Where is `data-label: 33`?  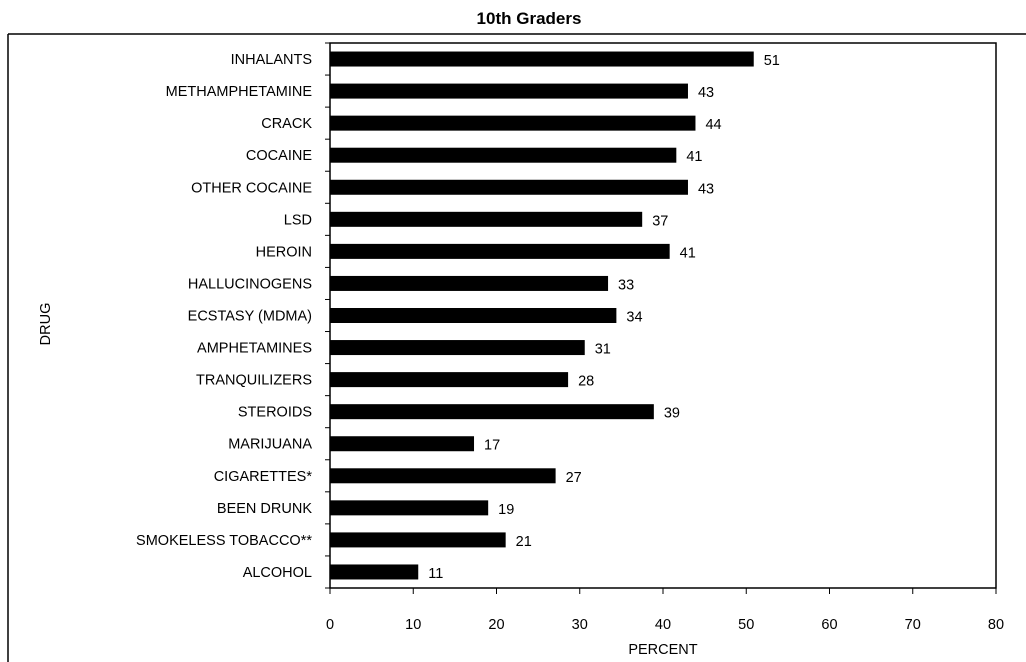 data-label: 33 is located at coordinates (626, 285).